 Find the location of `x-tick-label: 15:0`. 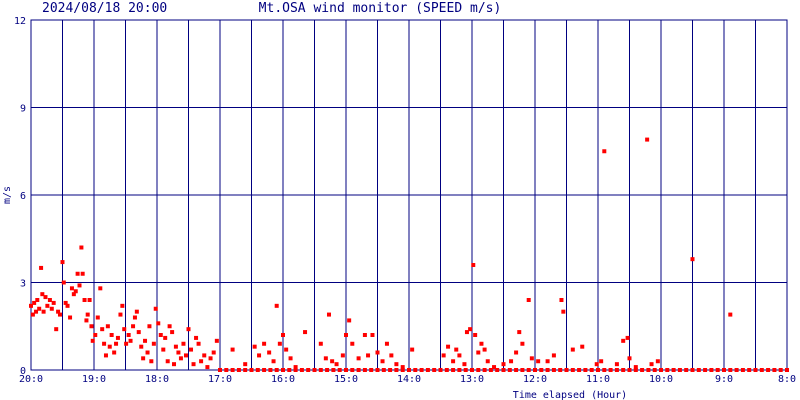

x-tick-label: 15:0 is located at coordinates (346, 379).